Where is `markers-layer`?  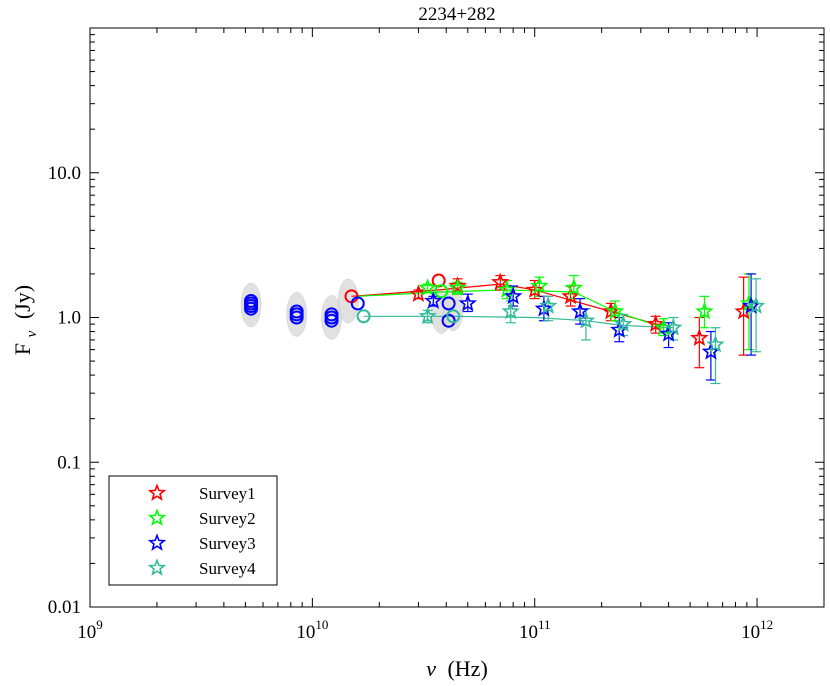 markers-layer is located at coordinates (505, 316).